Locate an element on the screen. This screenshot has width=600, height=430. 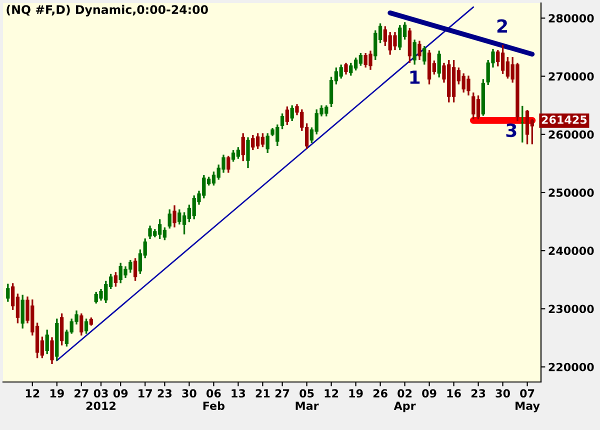
annotation: 1 is located at coordinates (415, 77).